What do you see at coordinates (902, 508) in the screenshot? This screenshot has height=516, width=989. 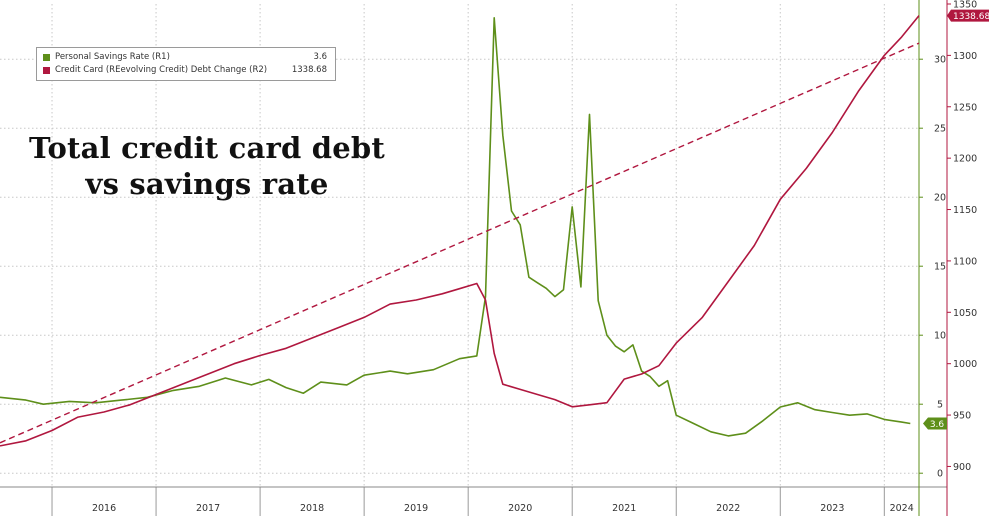 I see `x-tick-label-2024: 2024` at bounding box center [902, 508].